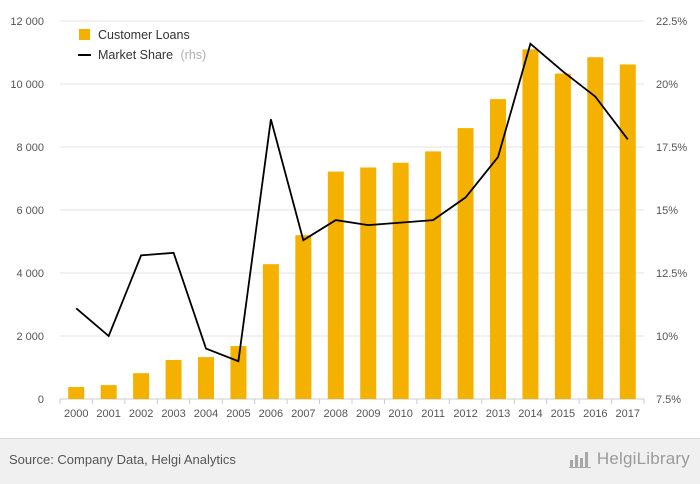 This screenshot has width=700, height=484. Describe the element at coordinates (173, 414) in the screenshot. I see `x-tick-label: 2003` at that location.